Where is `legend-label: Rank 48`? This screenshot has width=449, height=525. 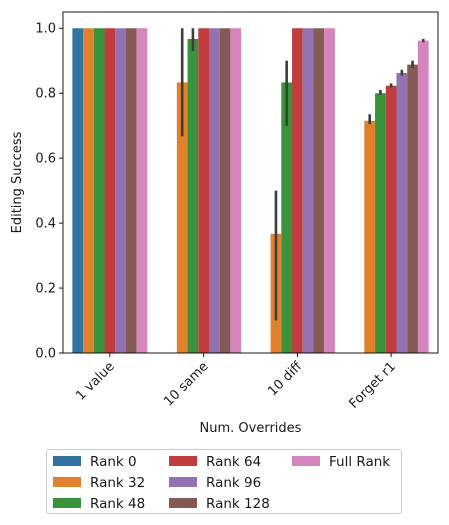
legend-label: Rank 48 is located at coordinates (117, 504).